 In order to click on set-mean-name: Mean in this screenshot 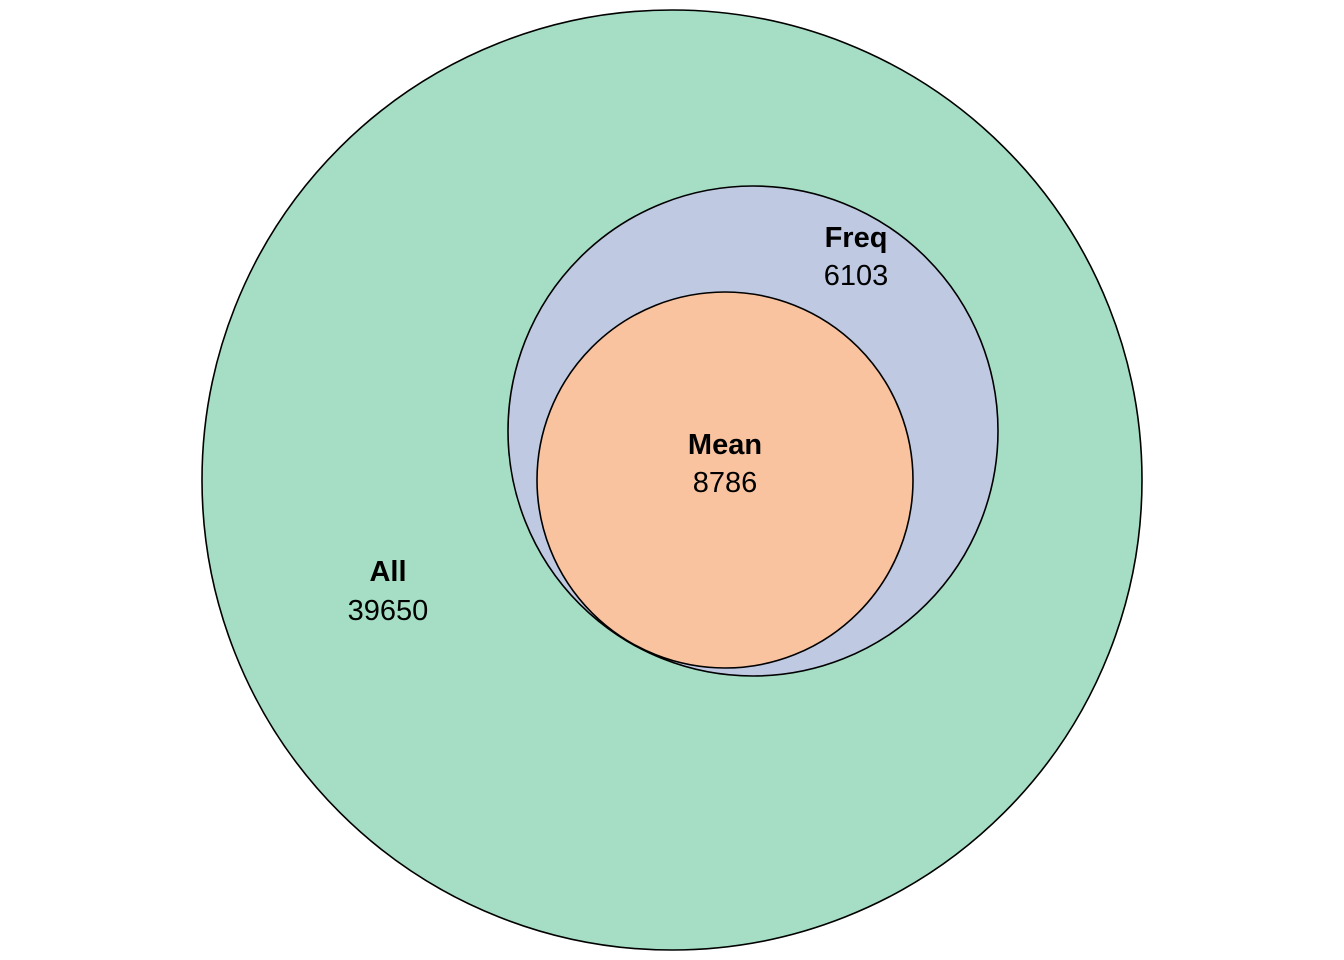, I will do `click(725, 445)`.